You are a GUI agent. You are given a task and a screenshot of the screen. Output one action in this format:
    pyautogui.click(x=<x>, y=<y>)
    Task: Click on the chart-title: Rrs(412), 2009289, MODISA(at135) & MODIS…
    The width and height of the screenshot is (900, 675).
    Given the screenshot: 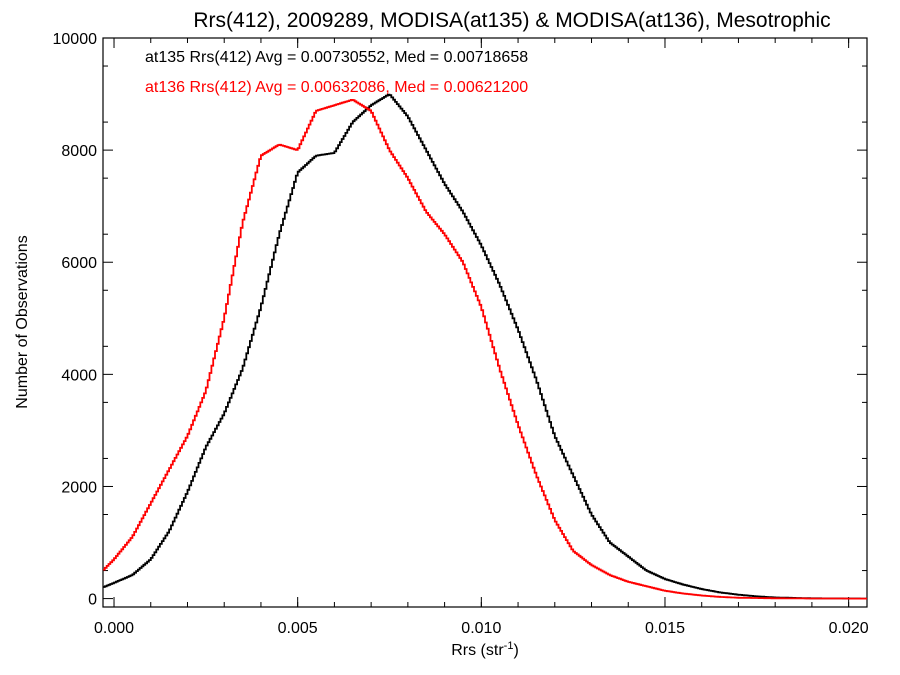 What is the action you would take?
    pyautogui.click(x=511, y=20)
    